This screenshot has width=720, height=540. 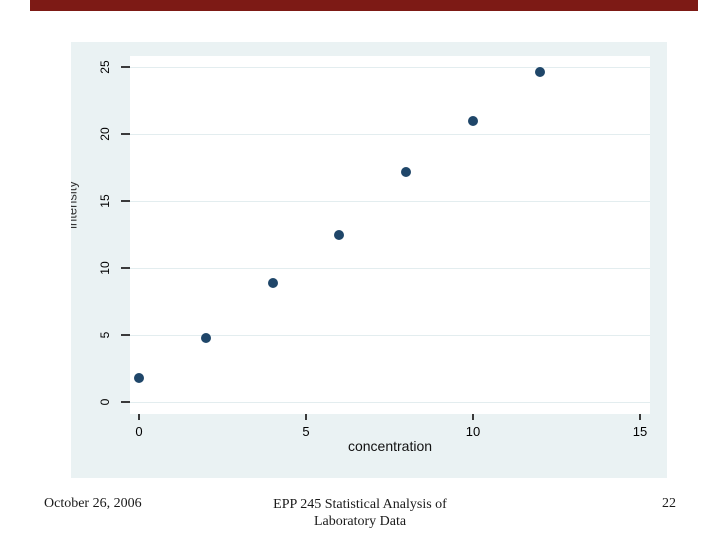 What do you see at coordinates (139, 431) in the screenshot?
I see `x-tick-label-0: 0` at bounding box center [139, 431].